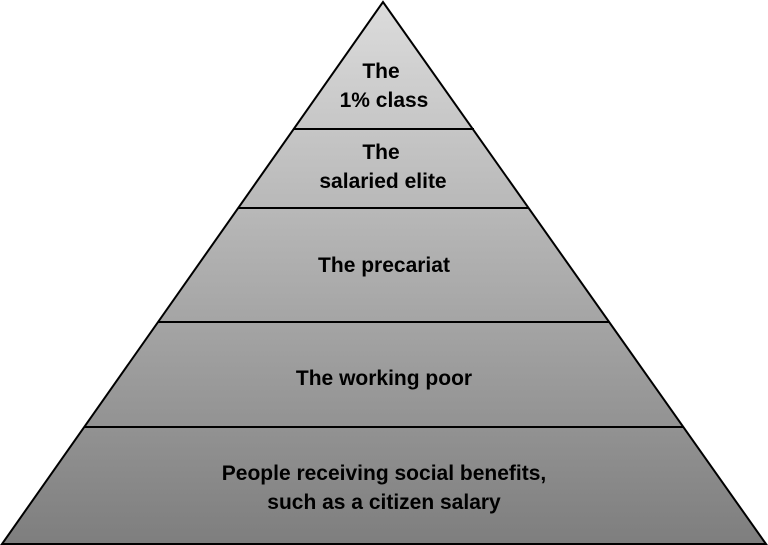  What do you see at coordinates (384, 100) in the screenshot?
I see `tier-top-label-line-2: 1% class` at bounding box center [384, 100].